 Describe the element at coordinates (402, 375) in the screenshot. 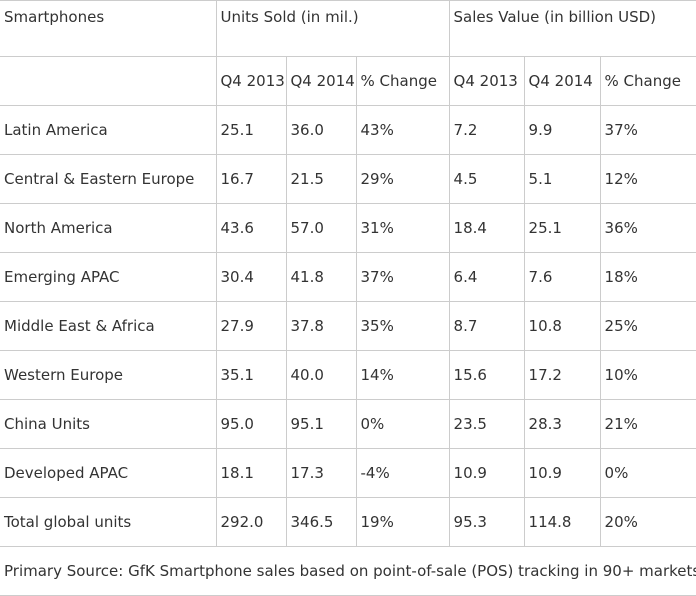

I see `units-change-cell: 14%` at that location.